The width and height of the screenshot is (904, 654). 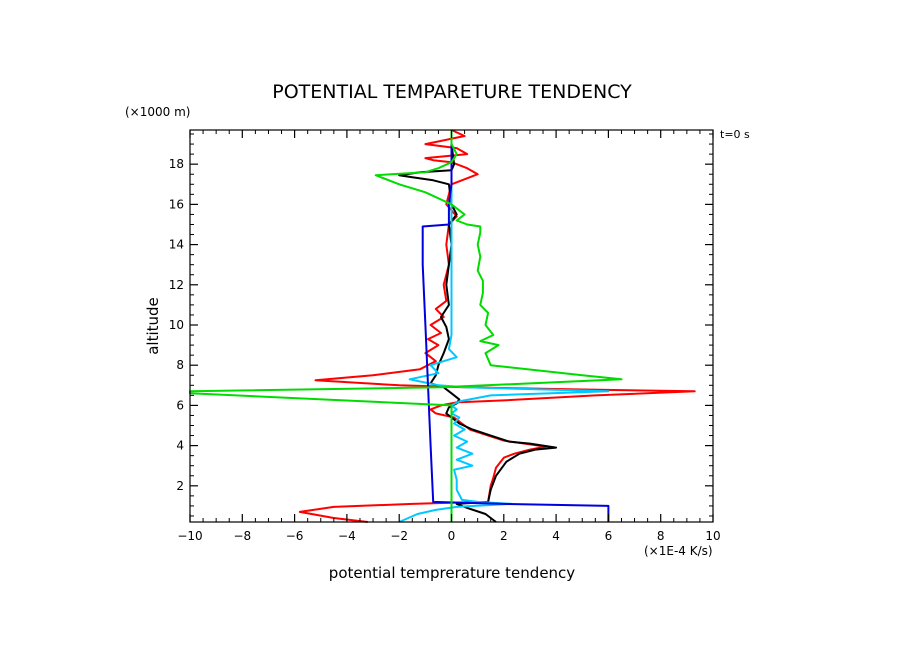 I want to click on x-tick-label: 6, so click(x=609, y=536).